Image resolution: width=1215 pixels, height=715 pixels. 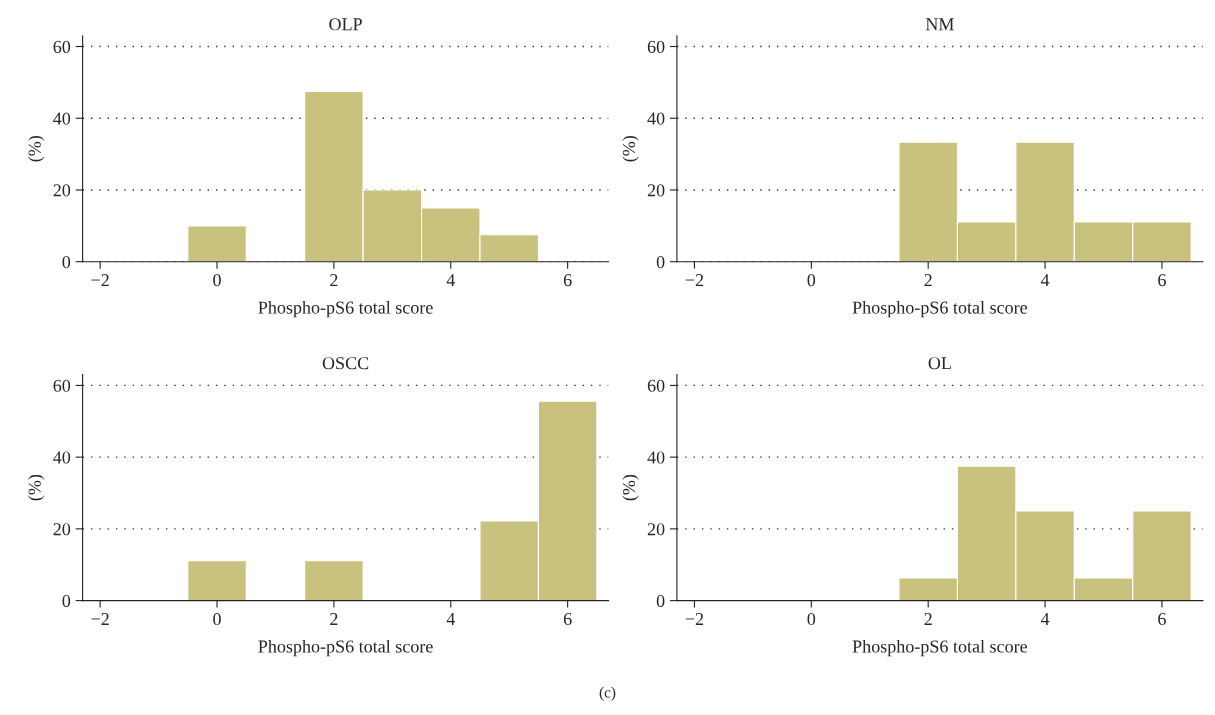 What do you see at coordinates (939, 24) in the screenshot?
I see `chart-title: NM` at bounding box center [939, 24].